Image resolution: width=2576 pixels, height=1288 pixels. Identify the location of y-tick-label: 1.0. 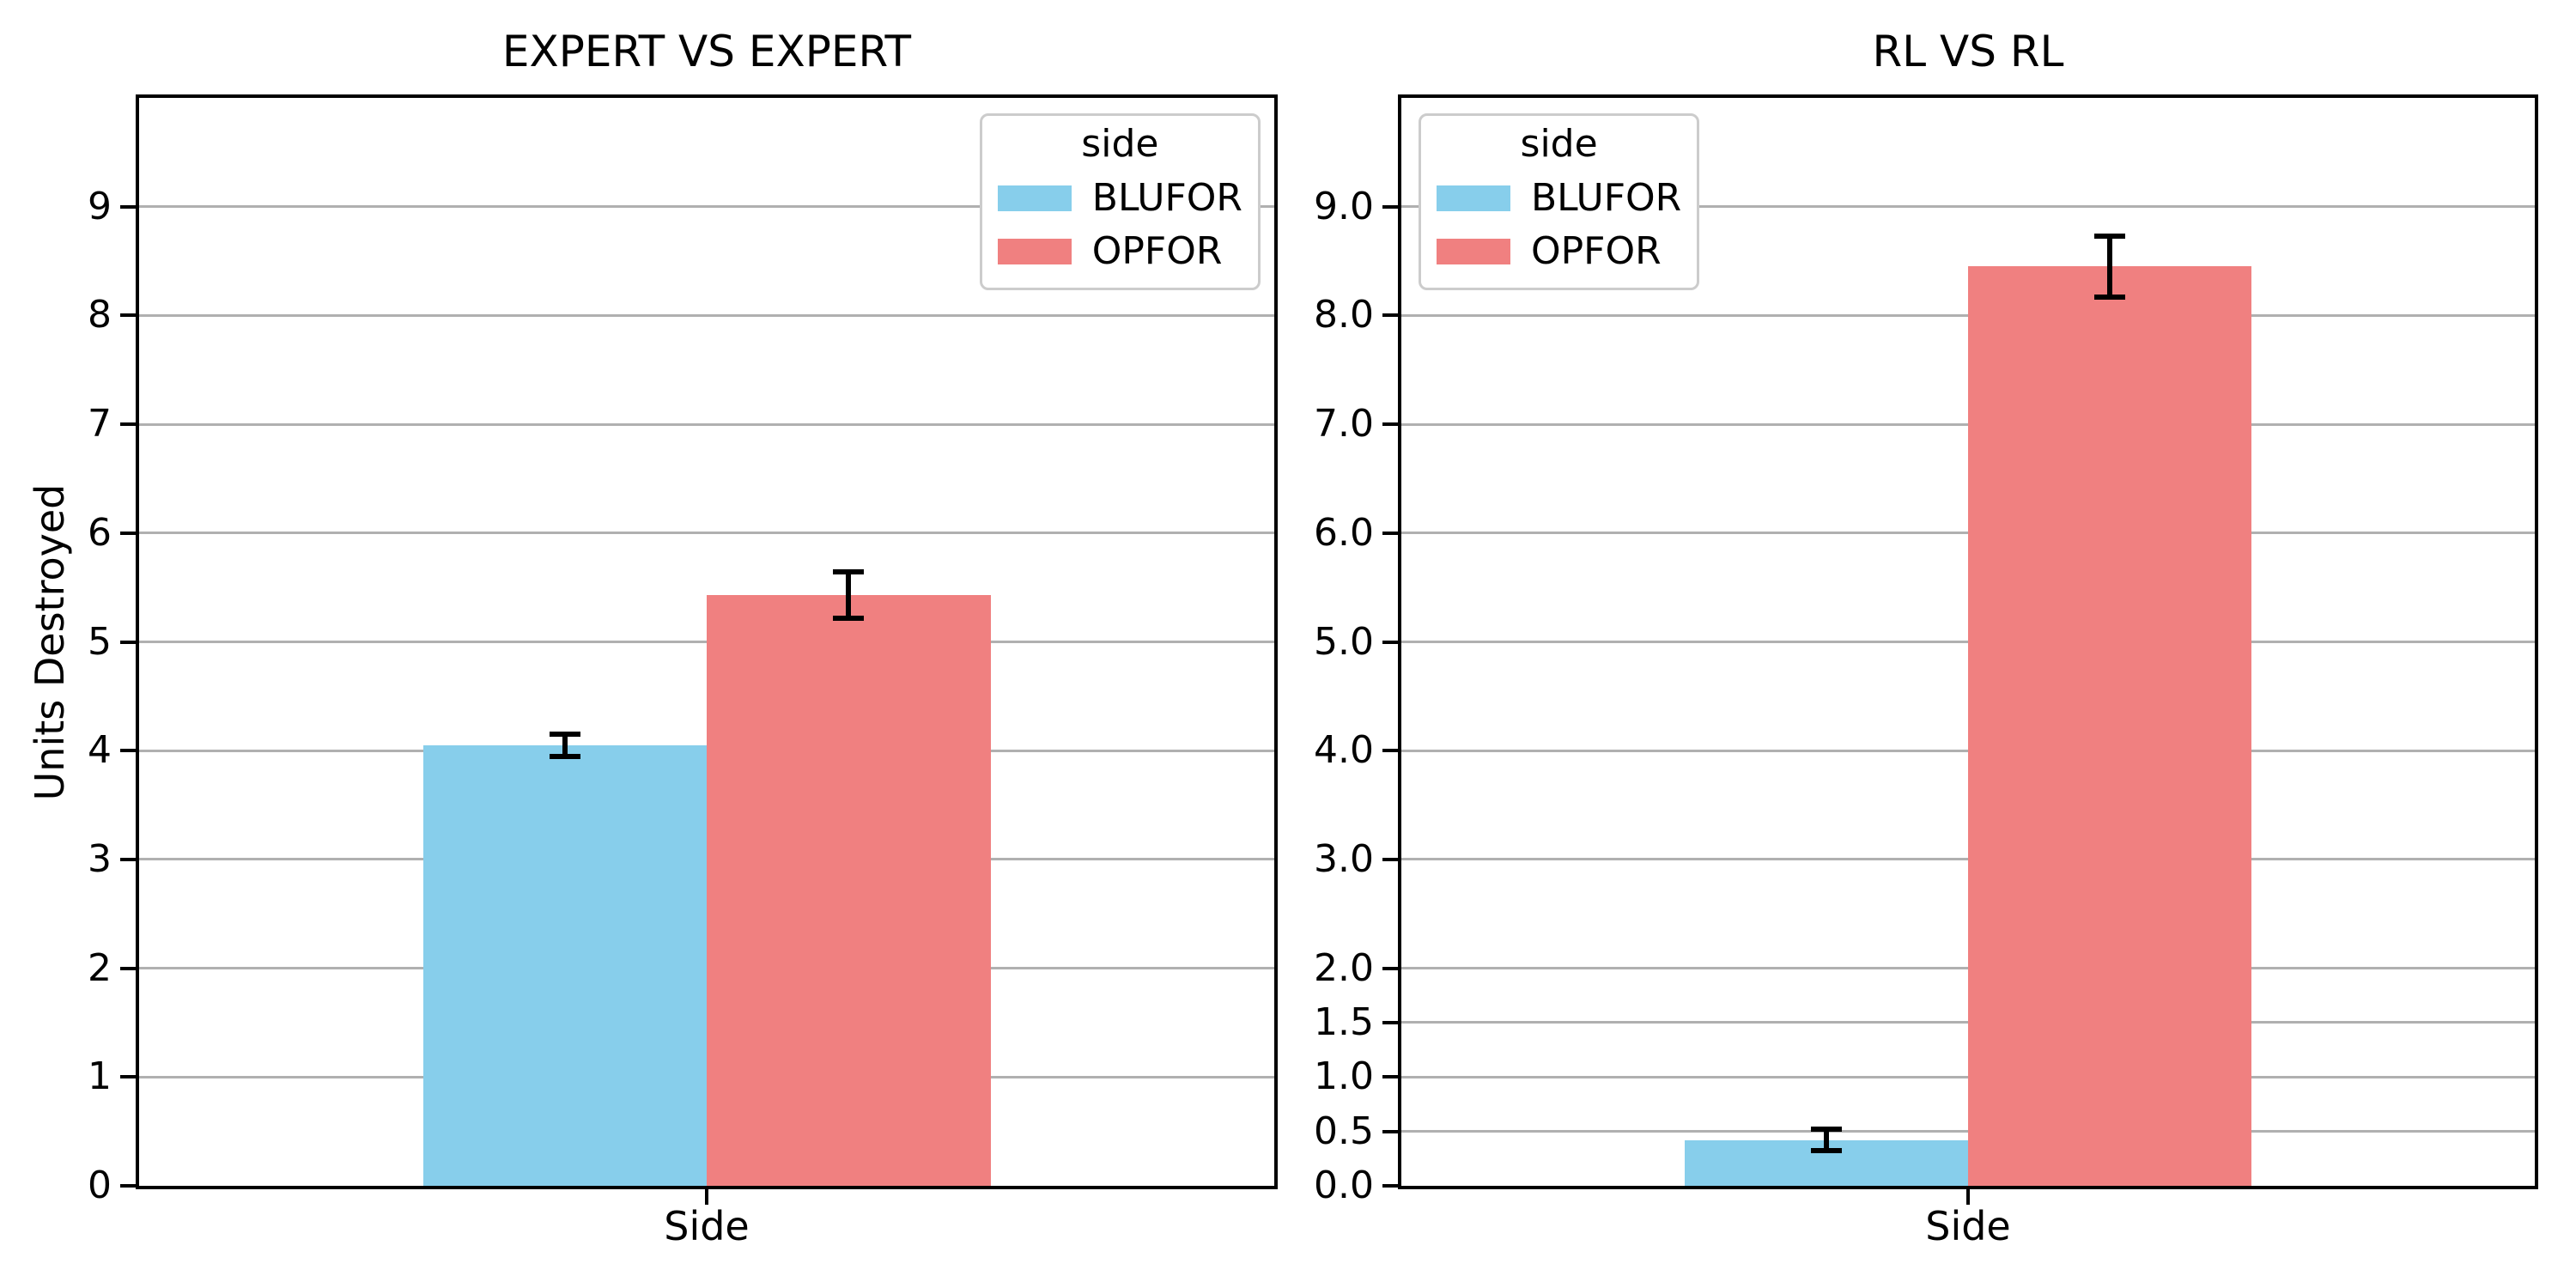
(1344, 1076).